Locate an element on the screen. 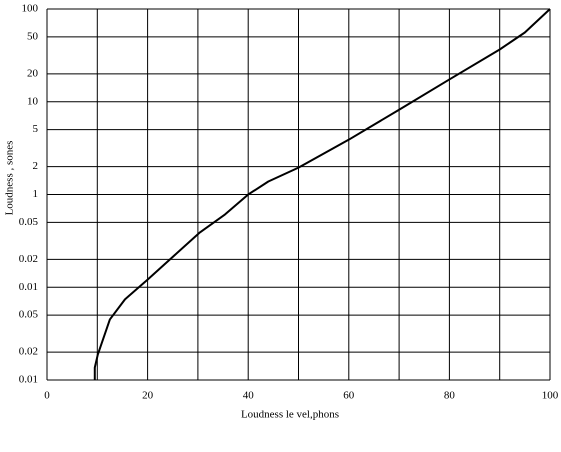  x-tick-label: 80 is located at coordinates (450, 396).